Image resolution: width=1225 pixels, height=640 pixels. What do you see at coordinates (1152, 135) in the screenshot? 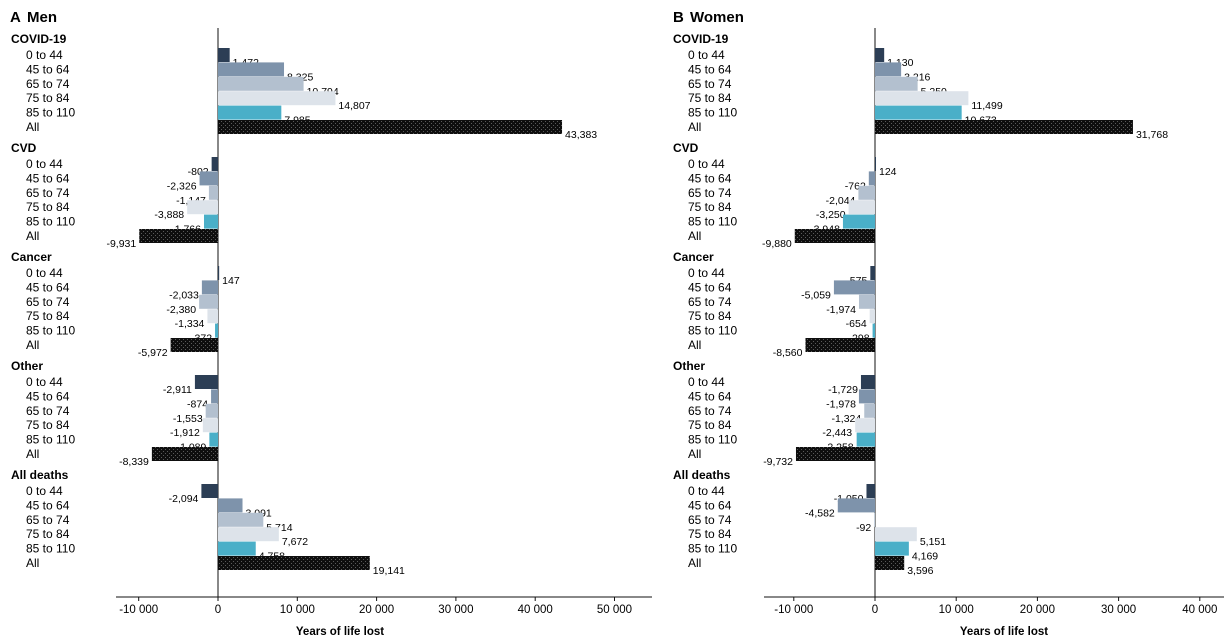
I see `data-label: 31,768` at bounding box center [1152, 135].